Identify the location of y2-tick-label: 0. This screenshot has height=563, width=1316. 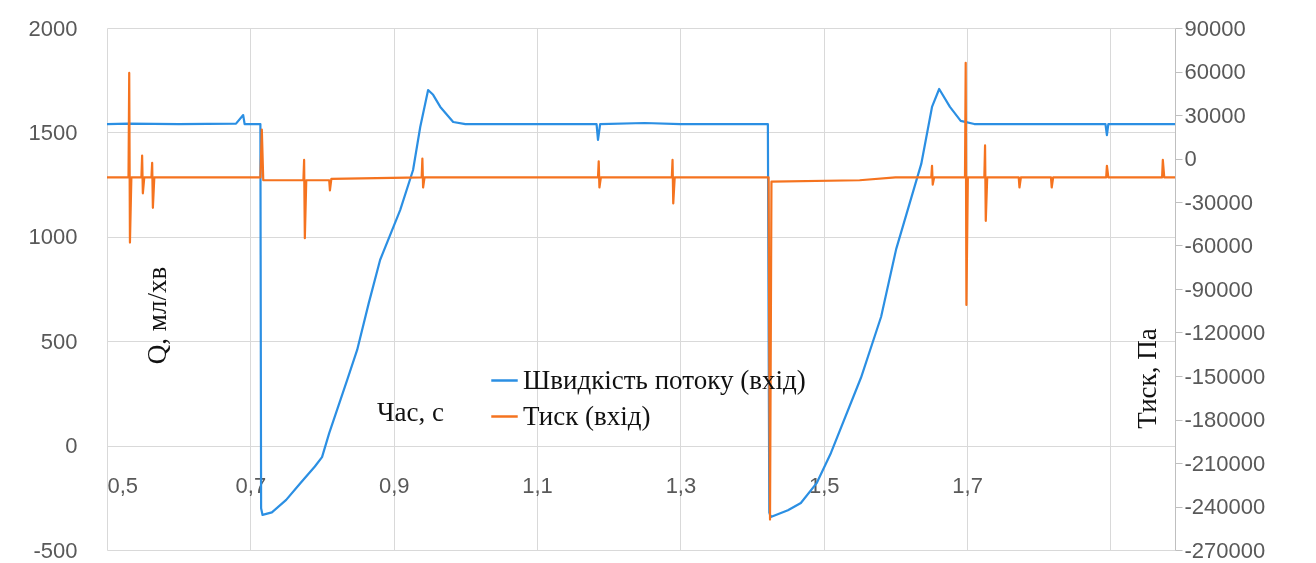
(1190, 158).